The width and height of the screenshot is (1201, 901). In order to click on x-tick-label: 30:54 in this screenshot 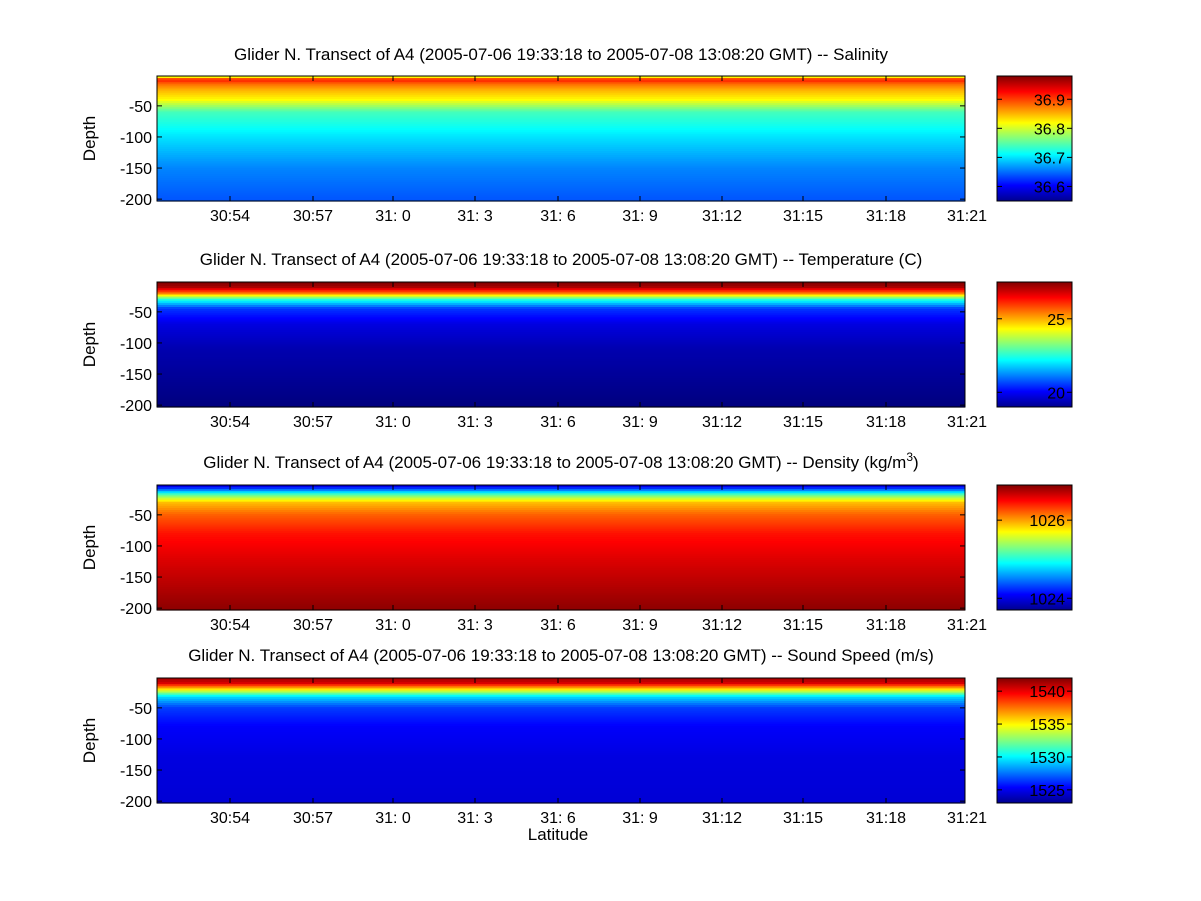, I will do `click(230, 216)`.